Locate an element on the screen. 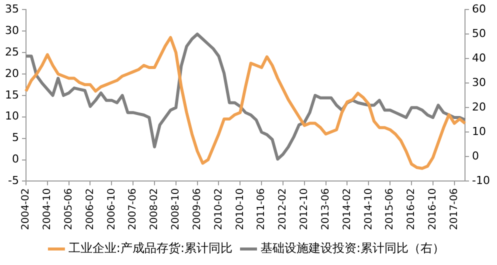  x-tick-label: 2014-10 is located at coordinates (368, 209).